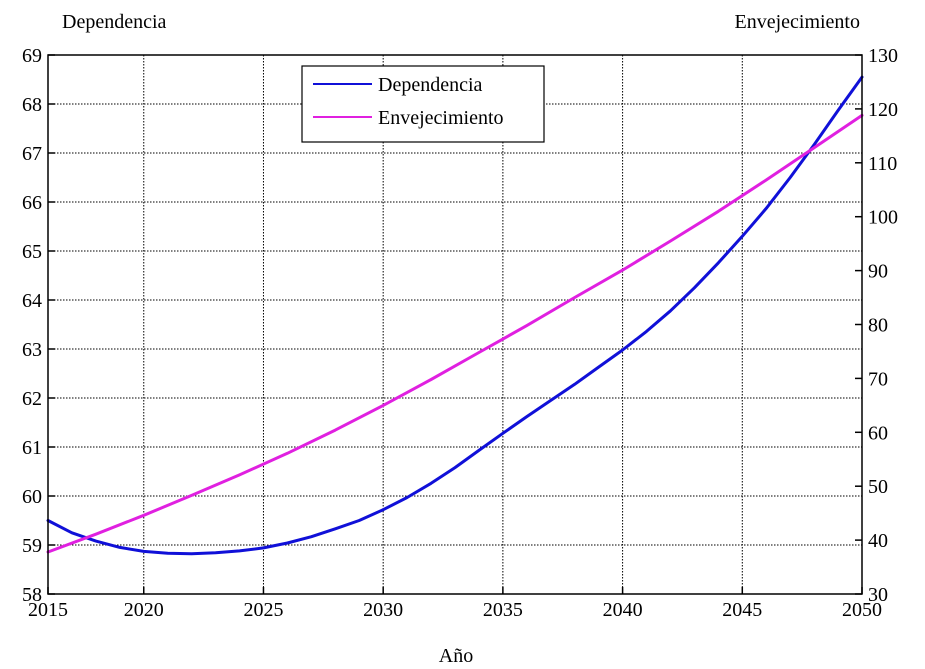  I want to click on y-left-tick-label: 64, so click(32, 301).